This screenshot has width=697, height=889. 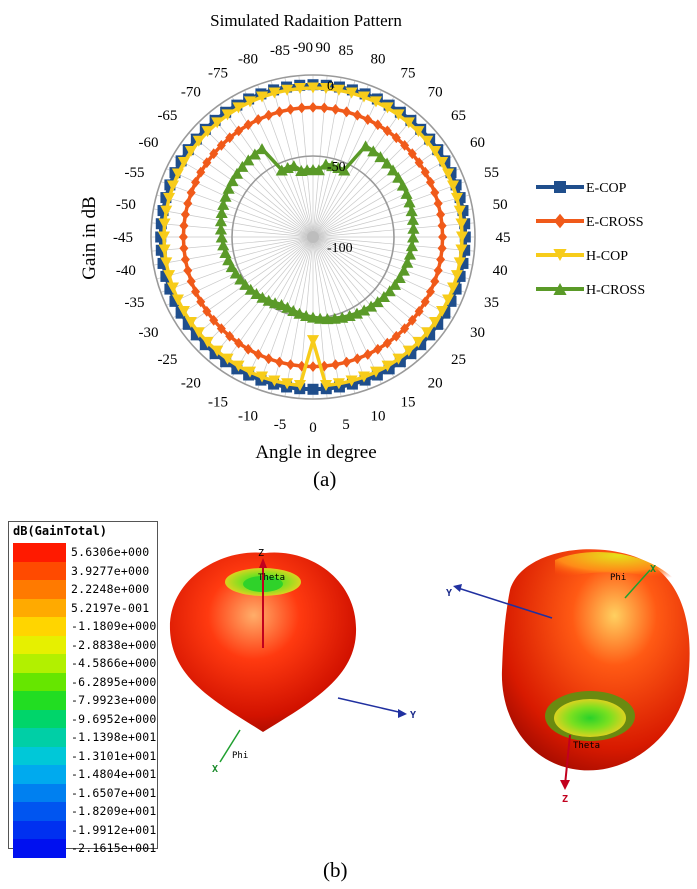 I want to click on colorbar-value: 5.6306e+000, so click(x=110, y=552).